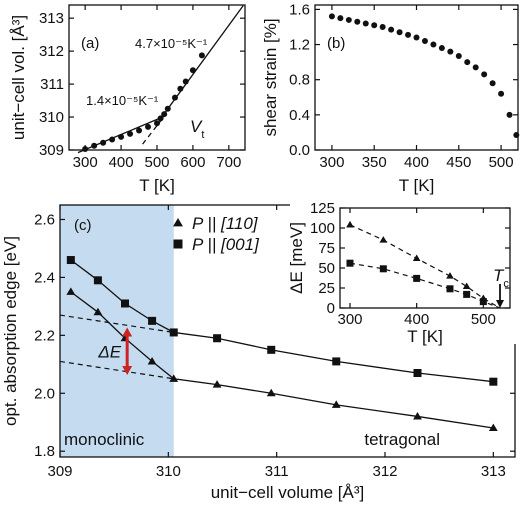 The image size is (520, 513). Describe the element at coordinates (85, 162) in the screenshot. I see `x-tick-label: 300` at that location.